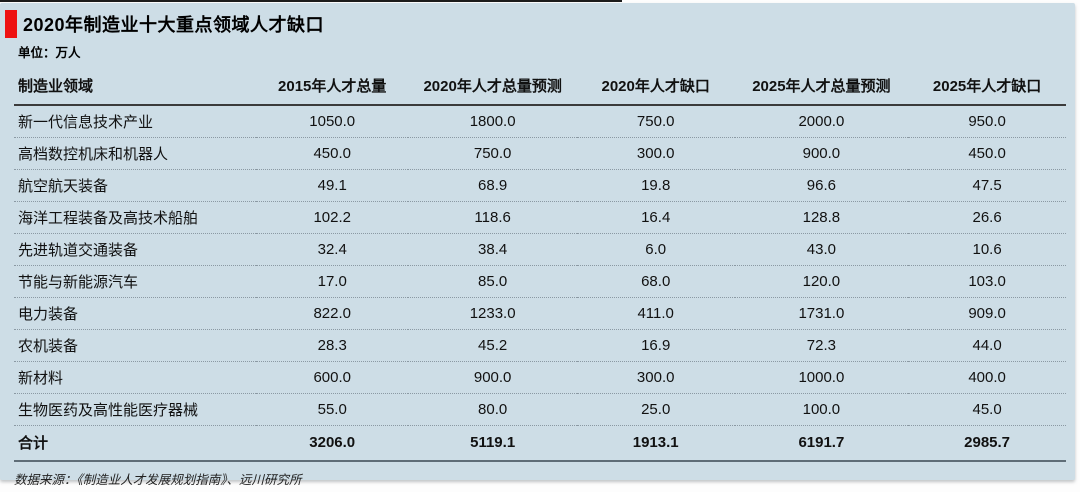  What do you see at coordinates (135, 313) in the screenshot?
I see `row-label: 电力装备` at bounding box center [135, 313].